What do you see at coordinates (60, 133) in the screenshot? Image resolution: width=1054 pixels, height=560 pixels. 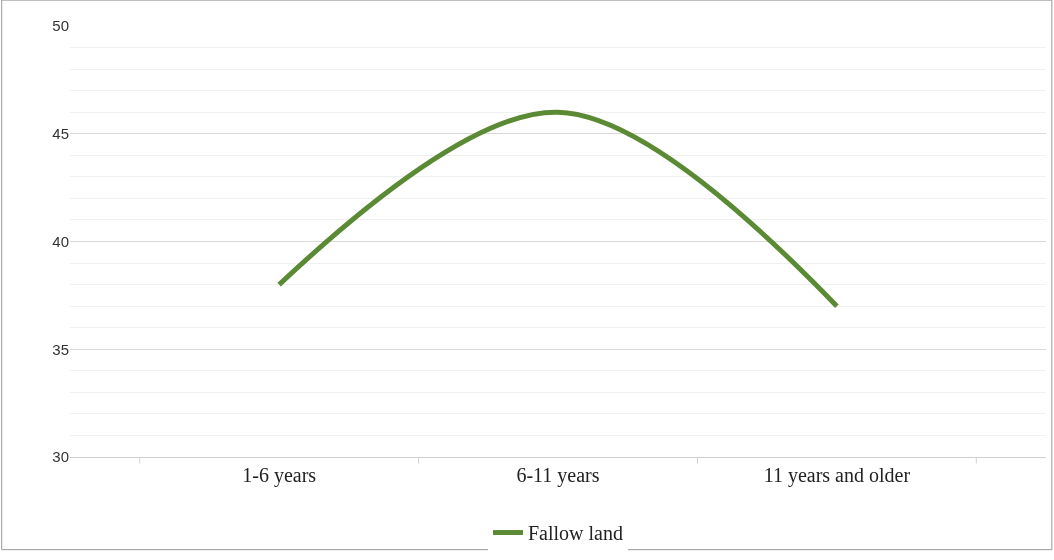 I see `y-tick-label: 45` at bounding box center [60, 133].